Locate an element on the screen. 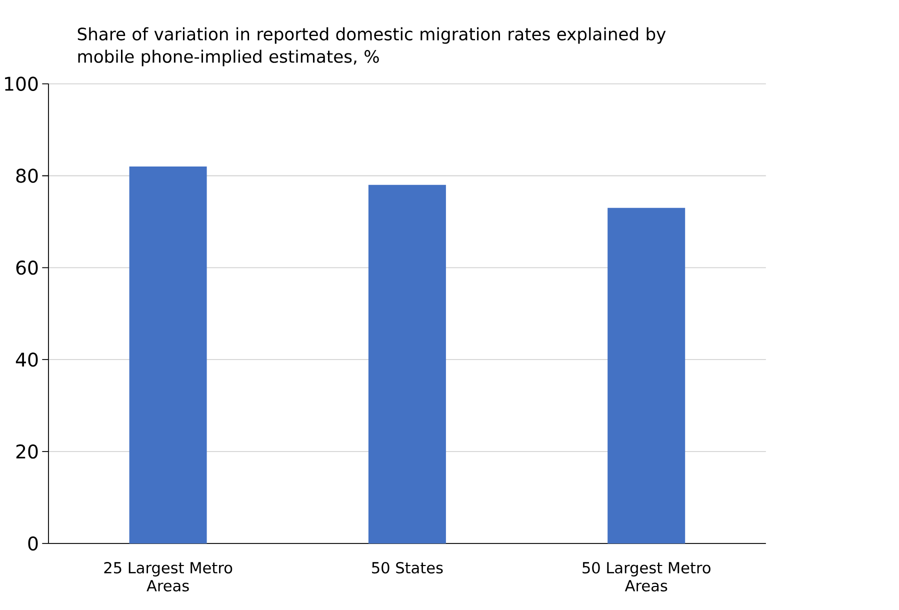 The width and height of the screenshot is (899, 610). y-tick-label: 100 is located at coordinates (21, 83).